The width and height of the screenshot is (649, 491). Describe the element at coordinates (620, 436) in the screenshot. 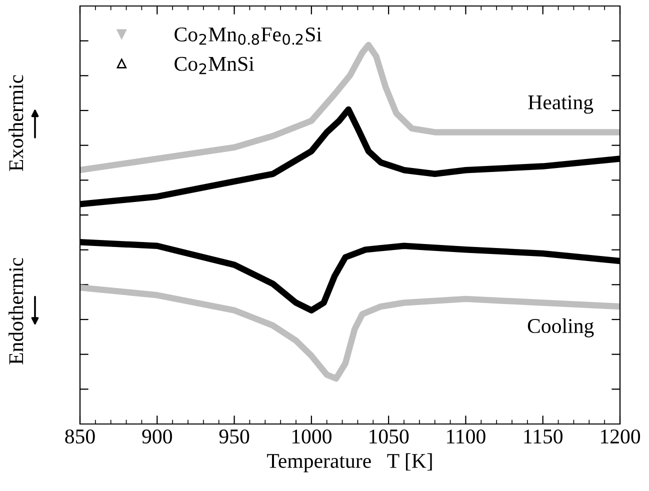

I see `x-tick-label: 1200` at that location.